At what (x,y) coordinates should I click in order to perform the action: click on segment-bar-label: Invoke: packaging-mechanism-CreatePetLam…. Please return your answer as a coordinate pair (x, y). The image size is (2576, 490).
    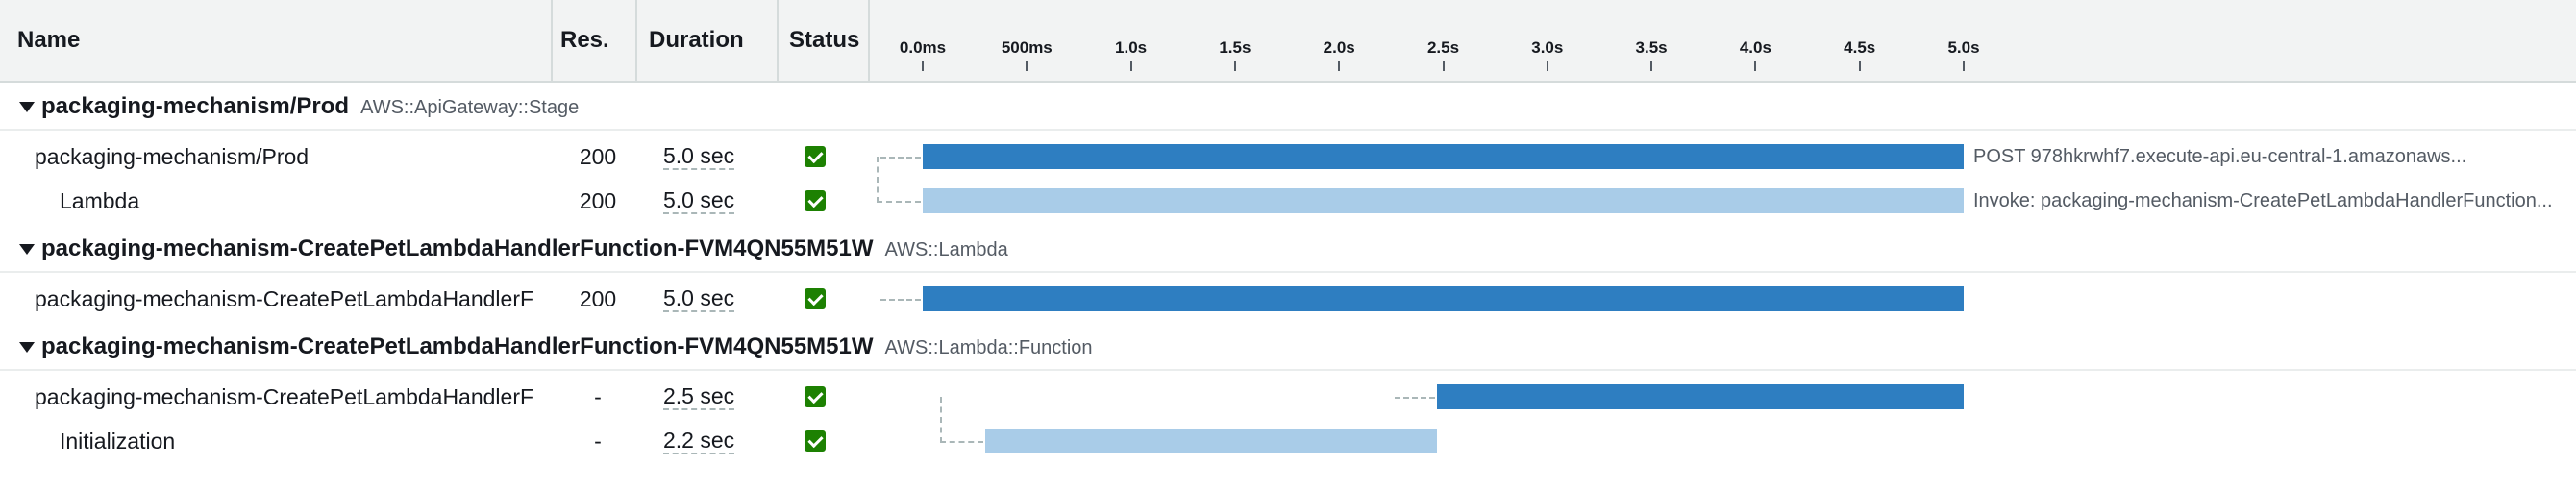
    Looking at the image, I should click on (2263, 200).